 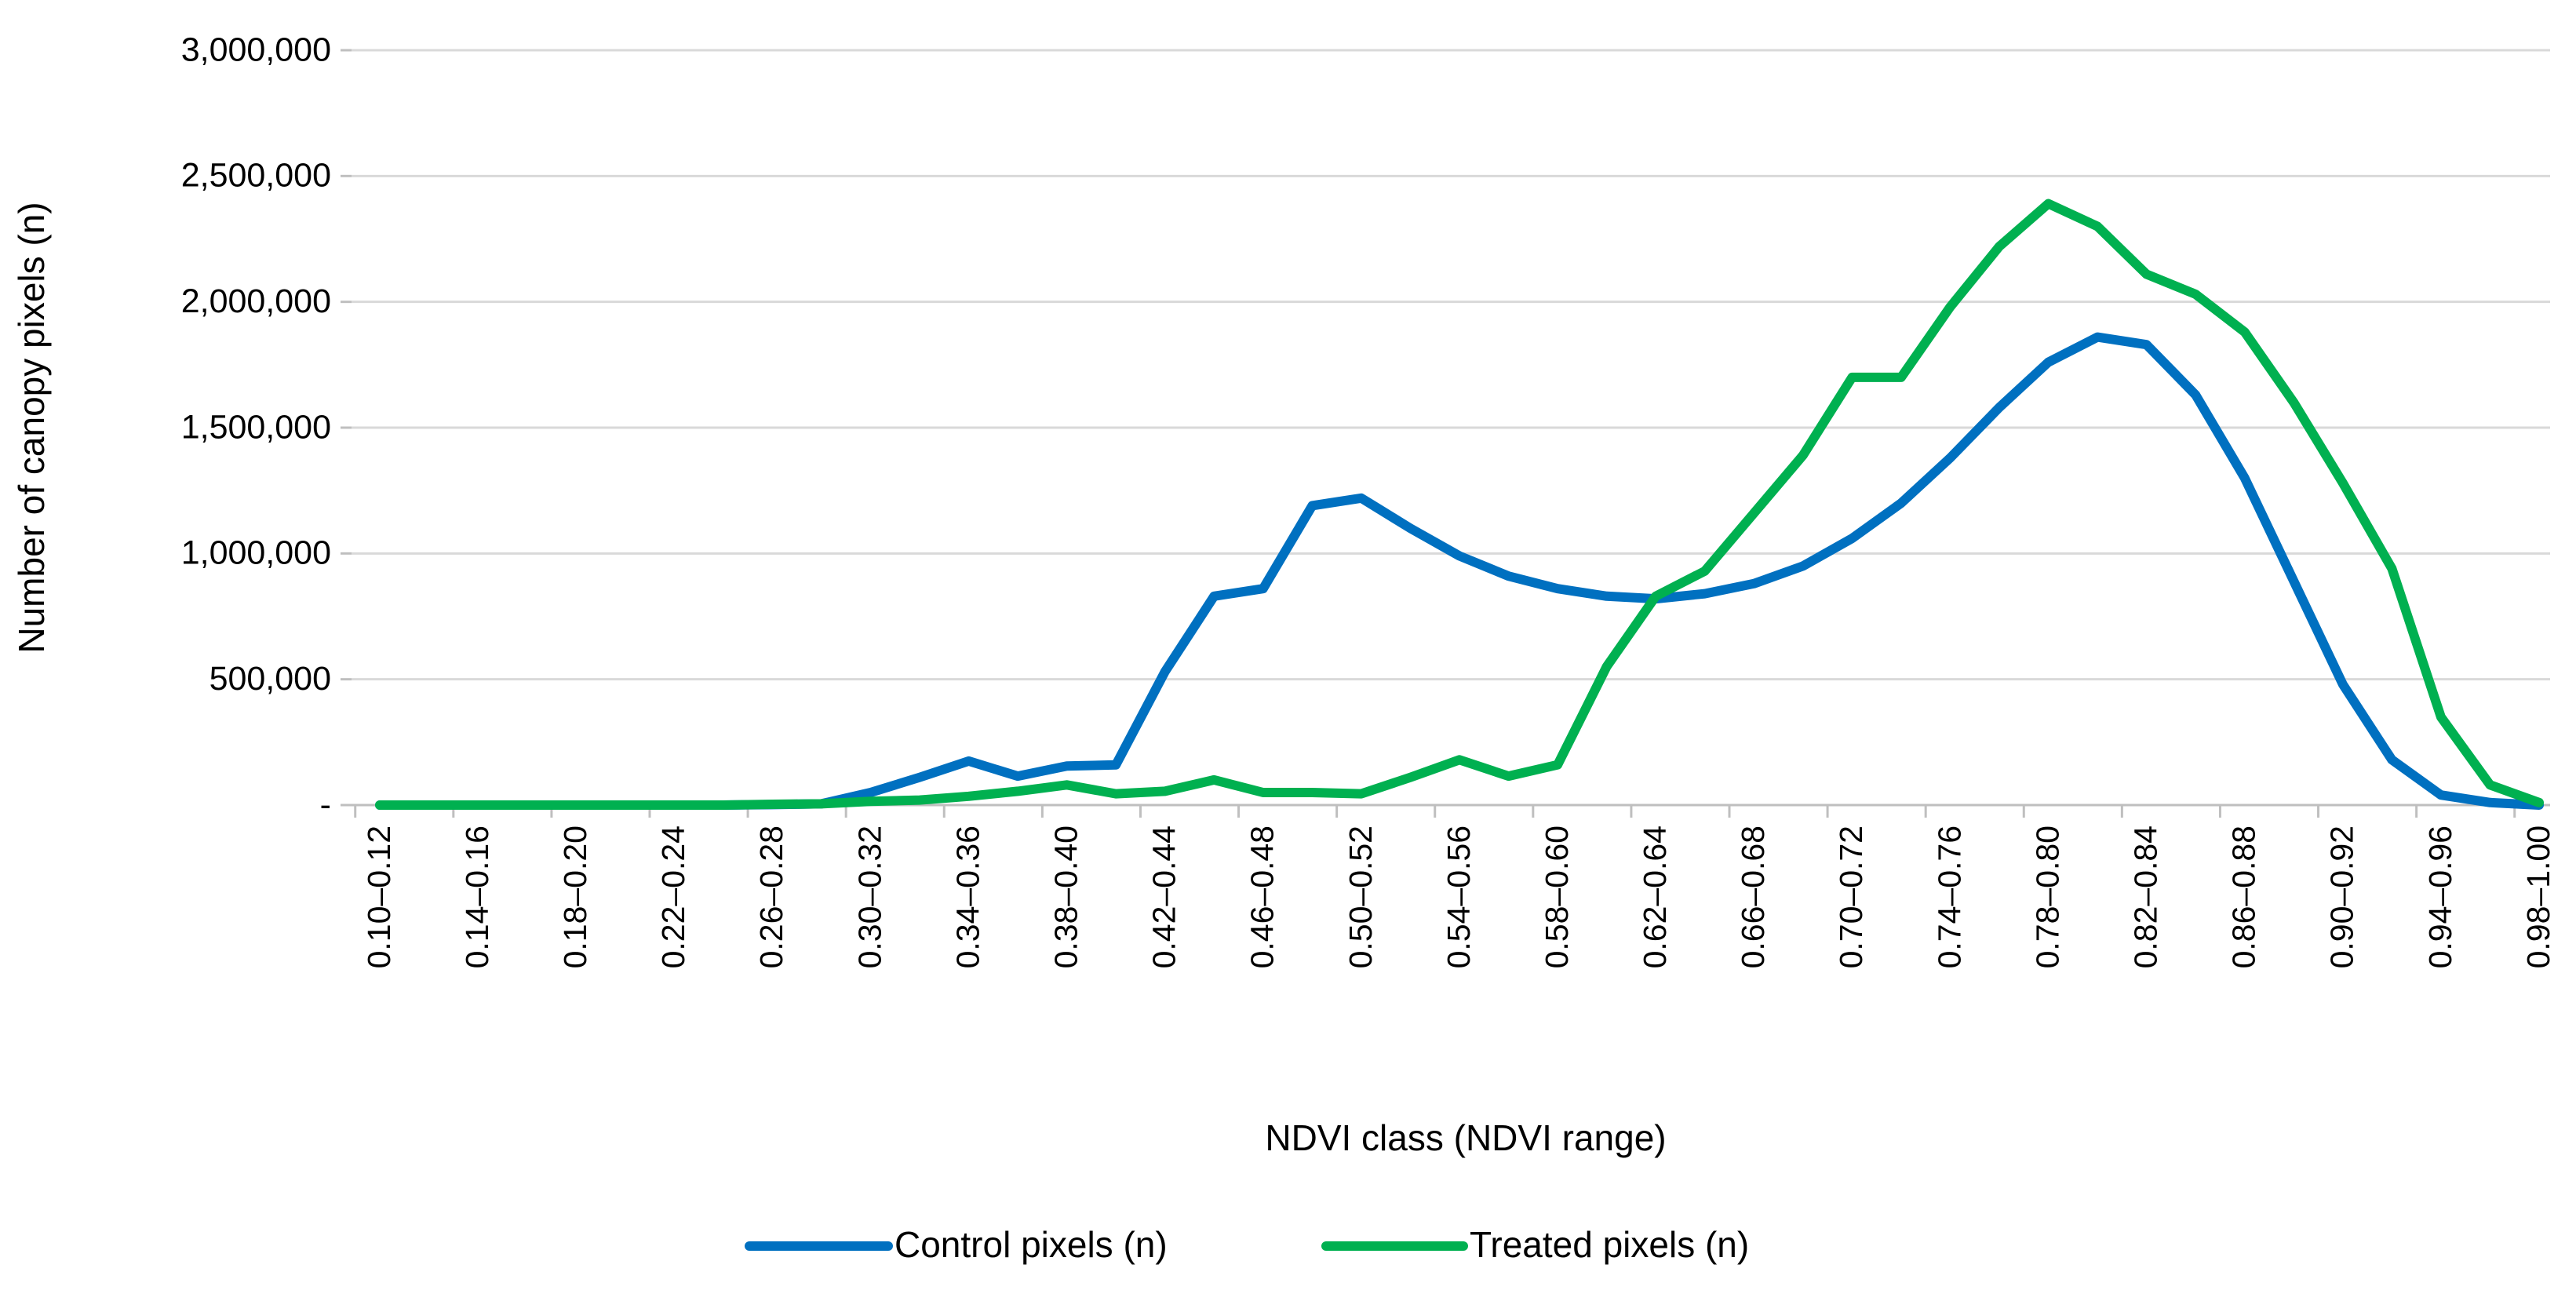 What do you see at coordinates (1851, 896) in the screenshot?
I see `x-tick-label: 0.70–0.72` at bounding box center [1851, 896].